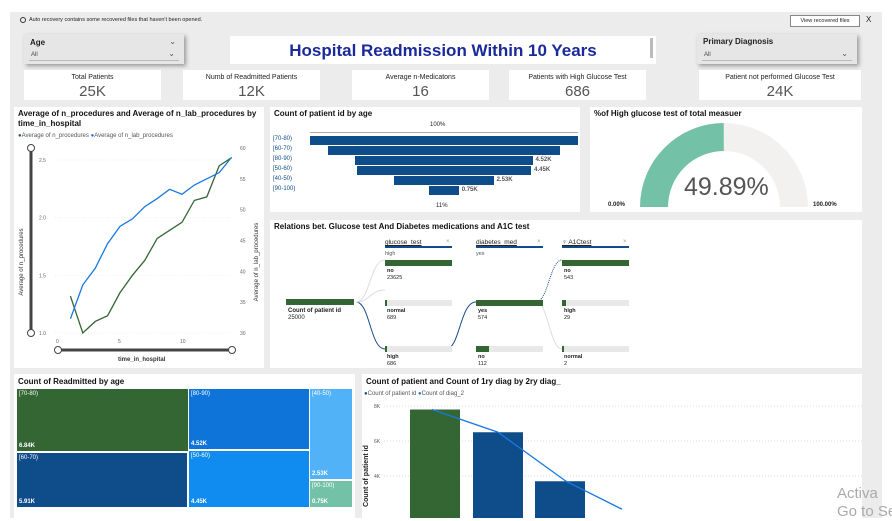 This screenshot has height=521, width=892. I want to click on primary-diagnosis-slicer: Primary Diagnosis All ⌄, so click(777, 49).